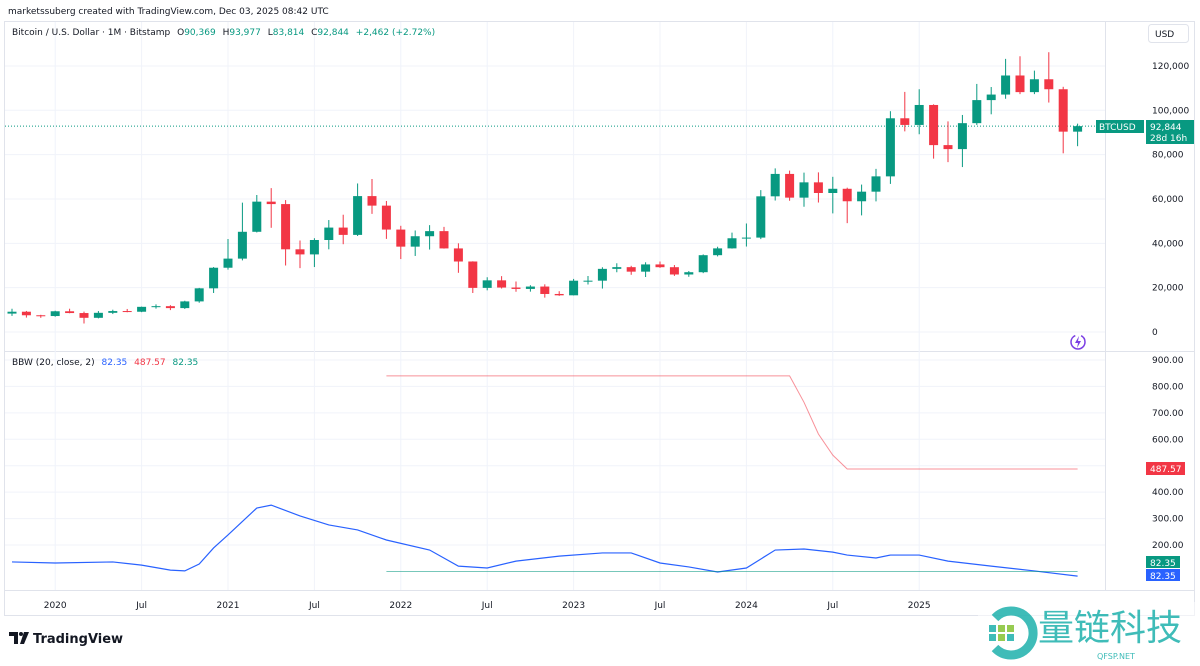  Describe the element at coordinates (78, 639) in the screenshot. I see `svg-text: TradingView` at that location.